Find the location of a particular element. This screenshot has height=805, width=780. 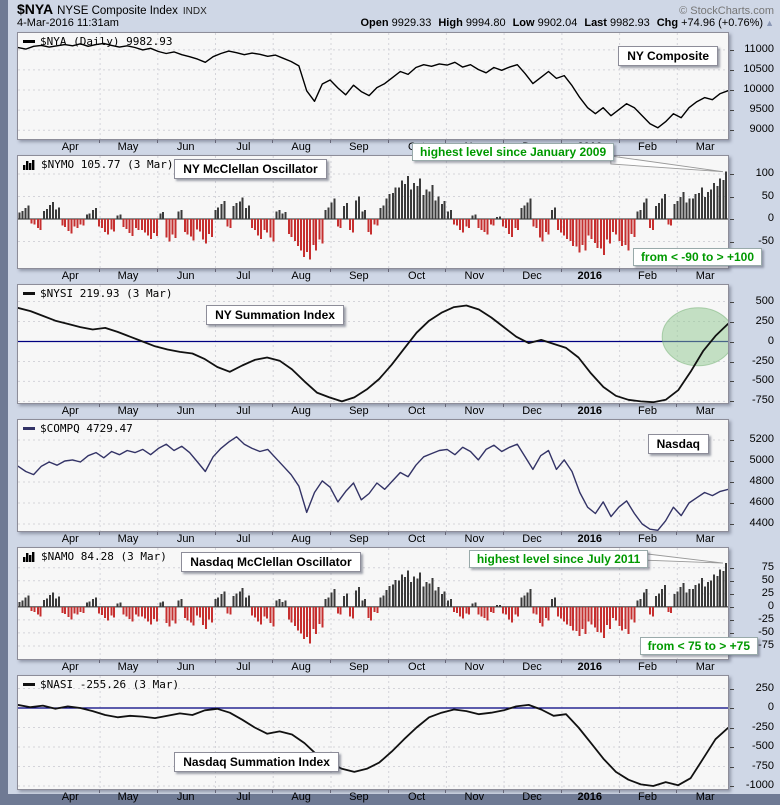

y-axis-label: 4400 is located at coordinates (761, 523).